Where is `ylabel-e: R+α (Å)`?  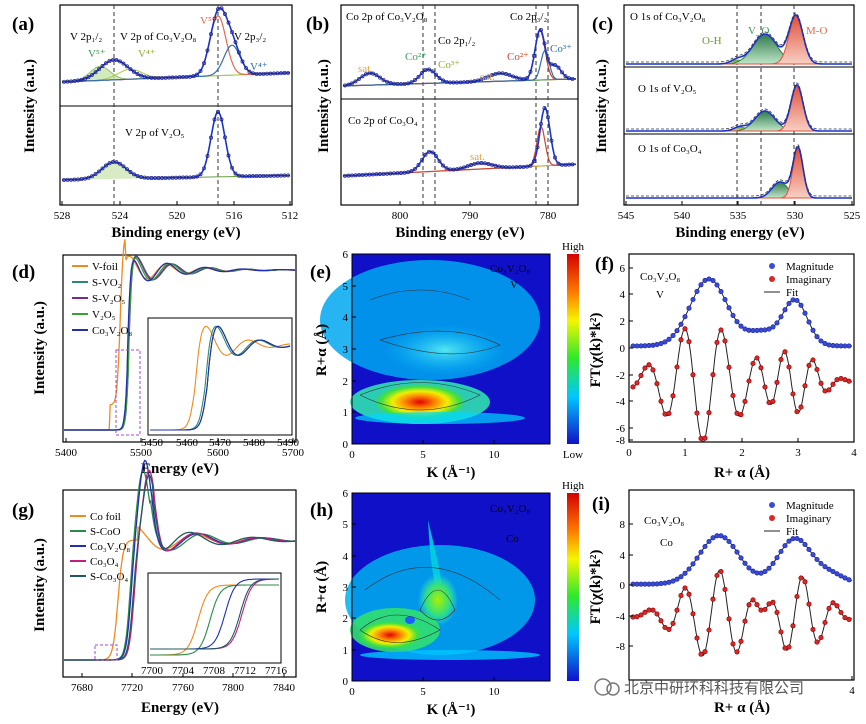
ylabel-e: R+α (Å) is located at coordinates (322, 350).